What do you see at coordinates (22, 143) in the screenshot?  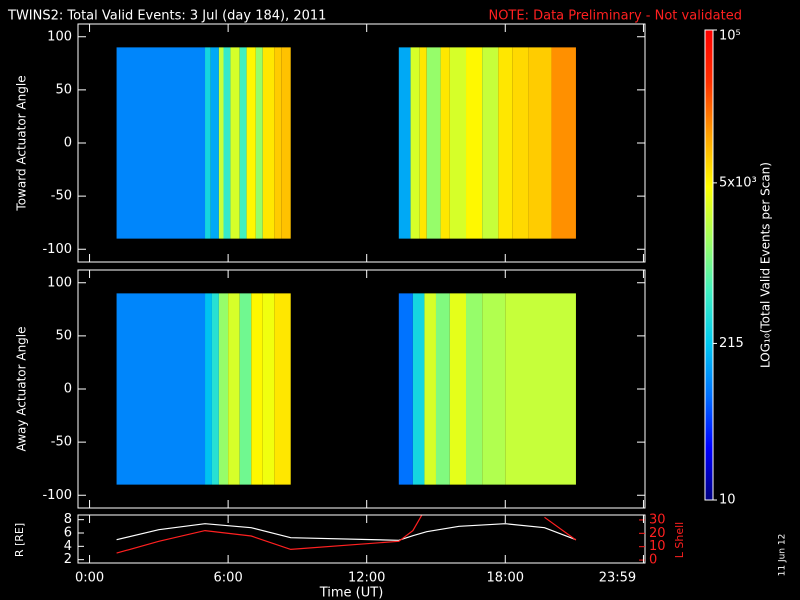 I see `y-axis-title: Toward Actuator Angle` at bounding box center [22, 143].